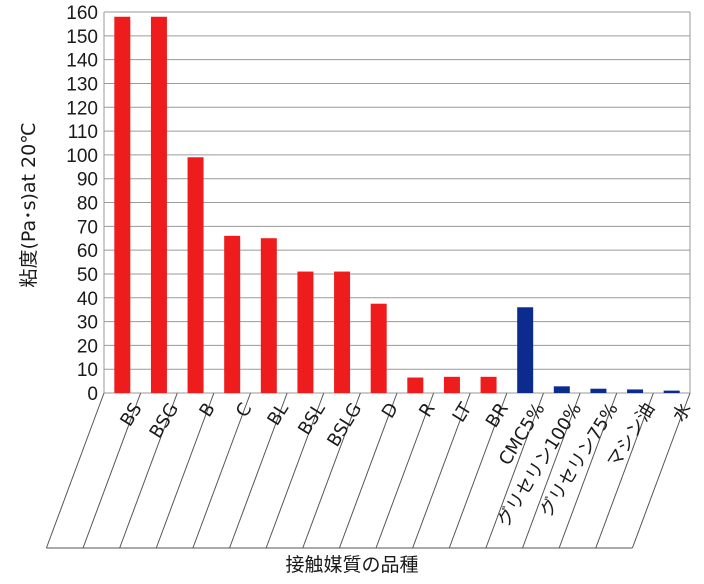  What do you see at coordinates (82, 156) in the screenshot?
I see `y-tick-label: 100` at bounding box center [82, 156].